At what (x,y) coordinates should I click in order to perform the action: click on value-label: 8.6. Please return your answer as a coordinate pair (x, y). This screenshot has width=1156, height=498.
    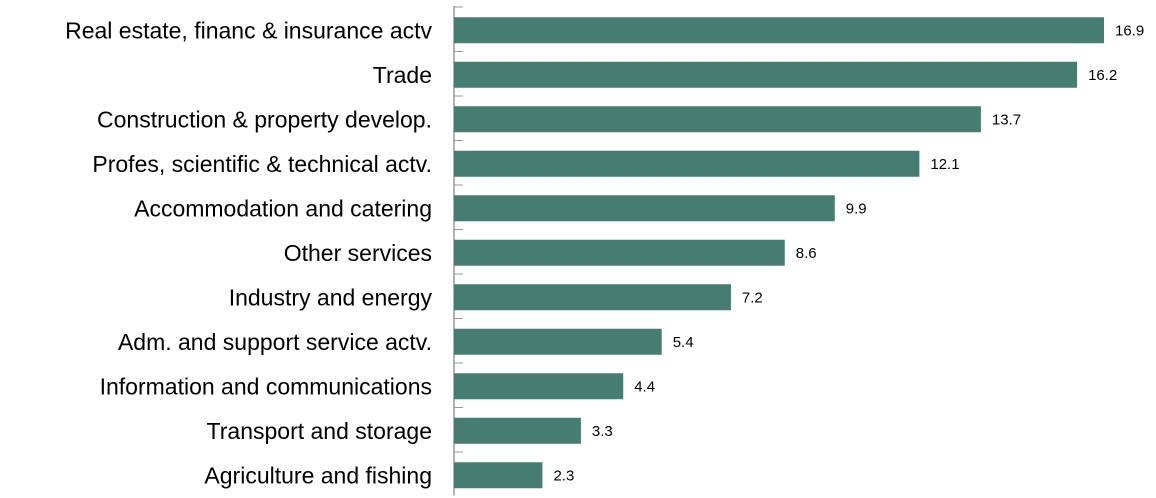
    Looking at the image, I should click on (806, 253).